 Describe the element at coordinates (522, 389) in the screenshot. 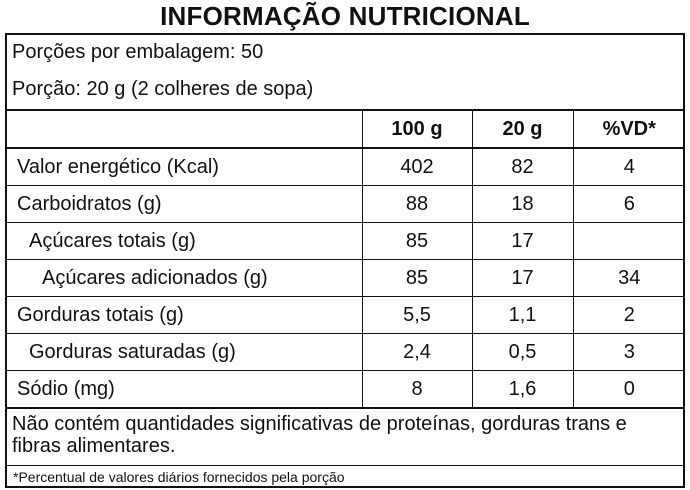

I see `row-value-20g: 1,6` at that location.